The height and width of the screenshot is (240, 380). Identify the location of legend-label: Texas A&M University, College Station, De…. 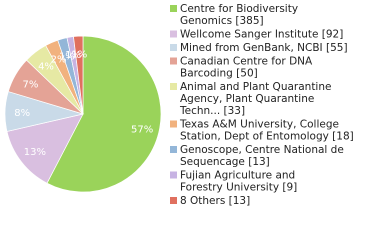
(266, 131).